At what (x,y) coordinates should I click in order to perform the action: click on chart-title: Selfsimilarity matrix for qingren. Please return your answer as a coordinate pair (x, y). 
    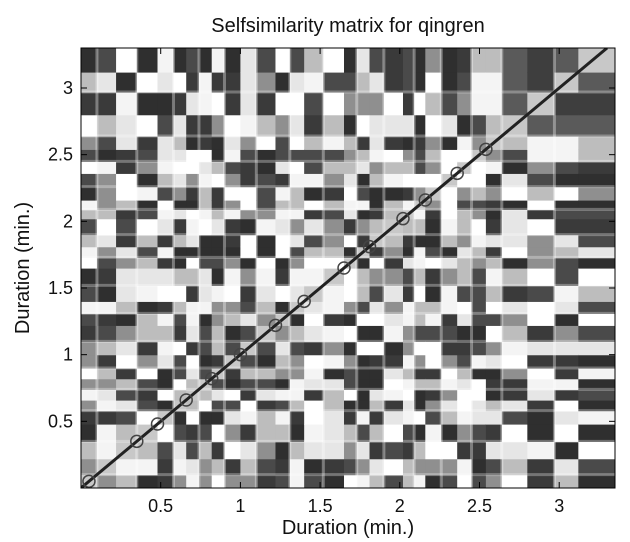
    Looking at the image, I should click on (347, 26).